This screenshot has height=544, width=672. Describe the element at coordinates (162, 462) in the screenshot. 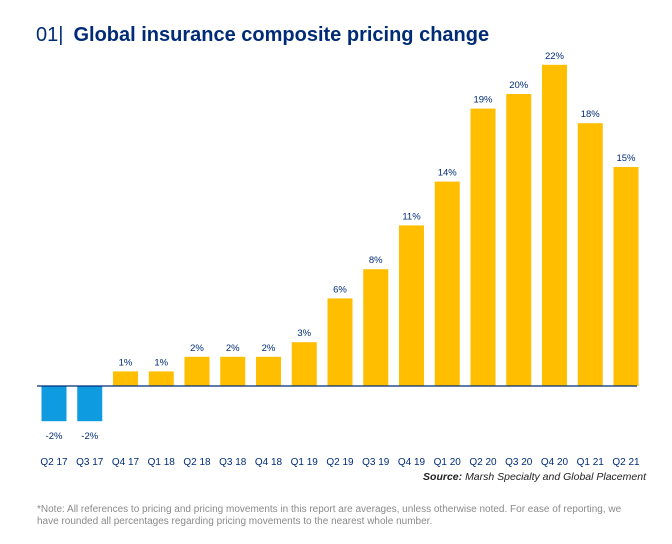

I see `x-tick-label: Q1 18` at that location.